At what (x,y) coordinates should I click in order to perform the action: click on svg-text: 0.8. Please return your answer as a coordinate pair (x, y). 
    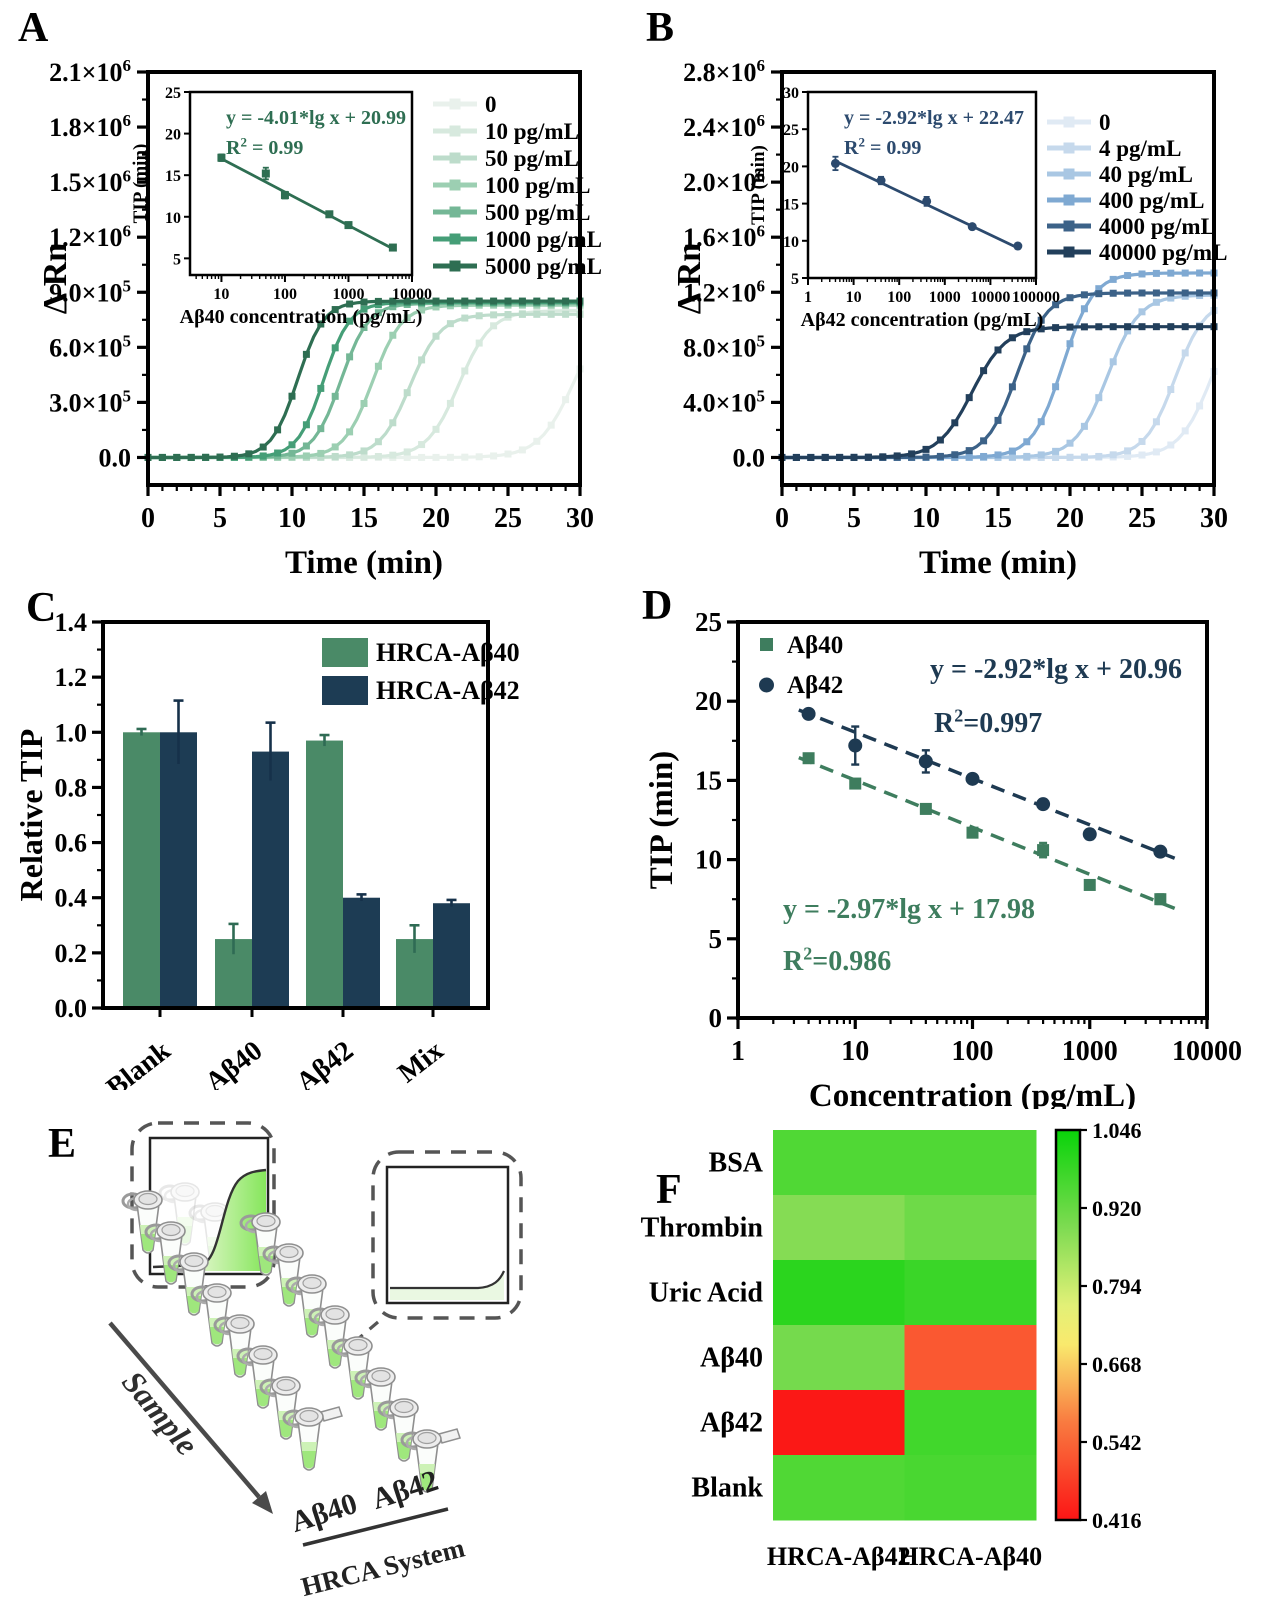
    Looking at the image, I should click on (71, 787).